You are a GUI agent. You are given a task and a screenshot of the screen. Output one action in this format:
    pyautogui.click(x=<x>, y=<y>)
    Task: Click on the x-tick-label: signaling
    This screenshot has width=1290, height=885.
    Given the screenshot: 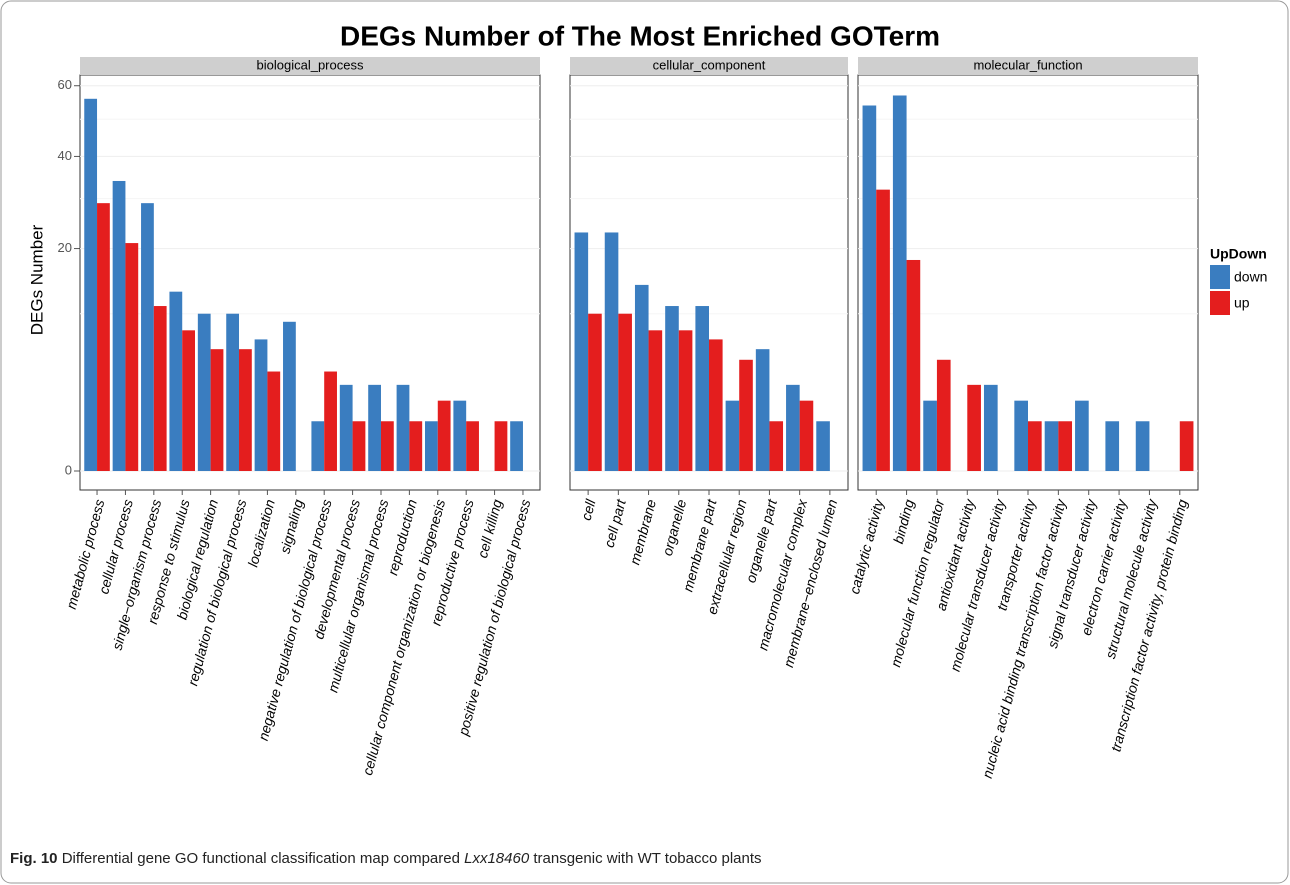 What is the action you would take?
    pyautogui.click(x=292, y=526)
    